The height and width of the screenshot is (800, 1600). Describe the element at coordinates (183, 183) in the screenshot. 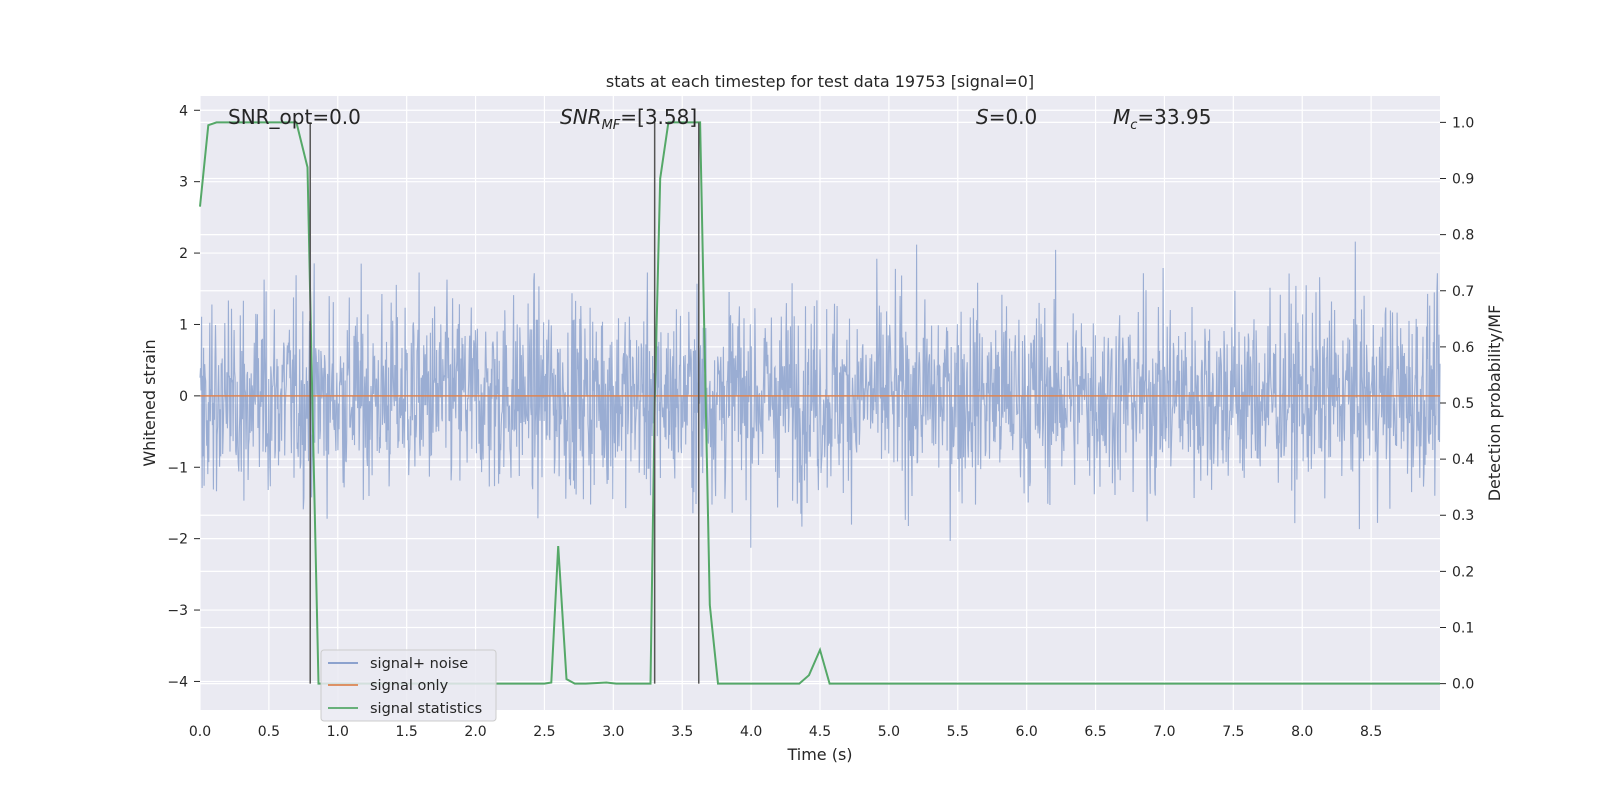

I see `y-tick-label: 3` at that location.